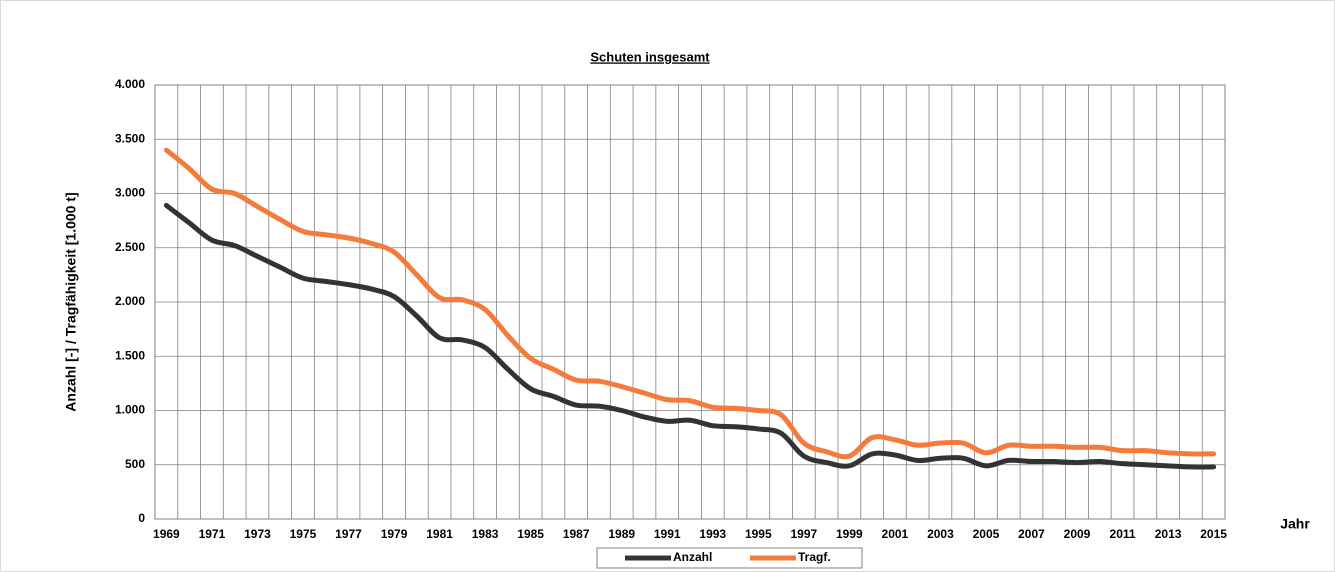  What do you see at coordinates (130, 138) in the screenshot?
I see `y-tick-label: 3.500` at bounding box center [130, 138].